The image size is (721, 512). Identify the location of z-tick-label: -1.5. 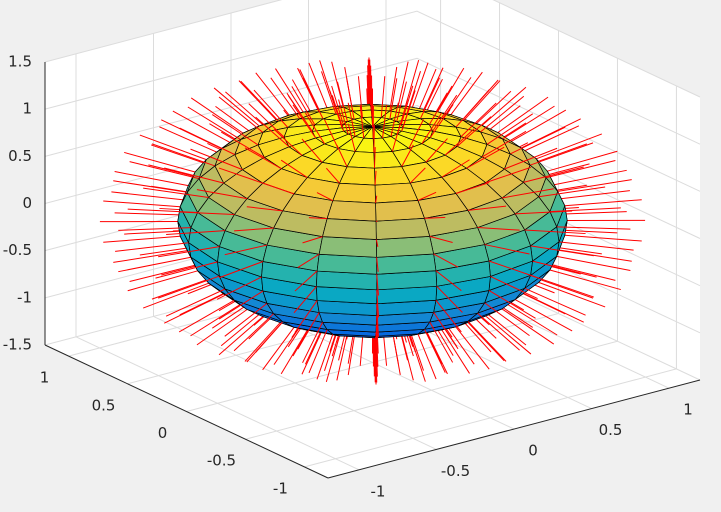
(17, 345).